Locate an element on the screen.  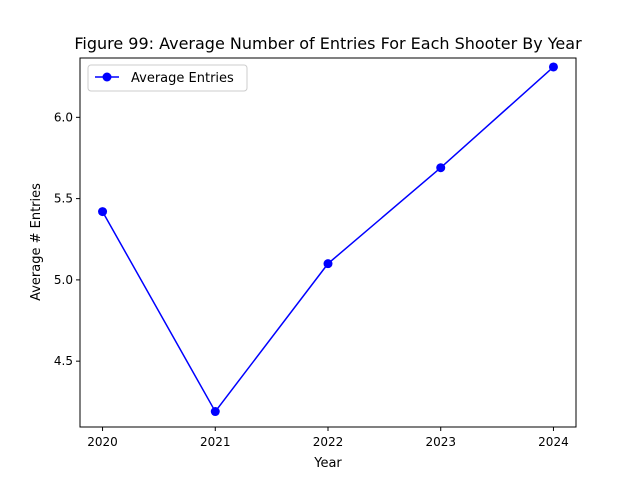
legend-frame is located at coordinates (167, 78).